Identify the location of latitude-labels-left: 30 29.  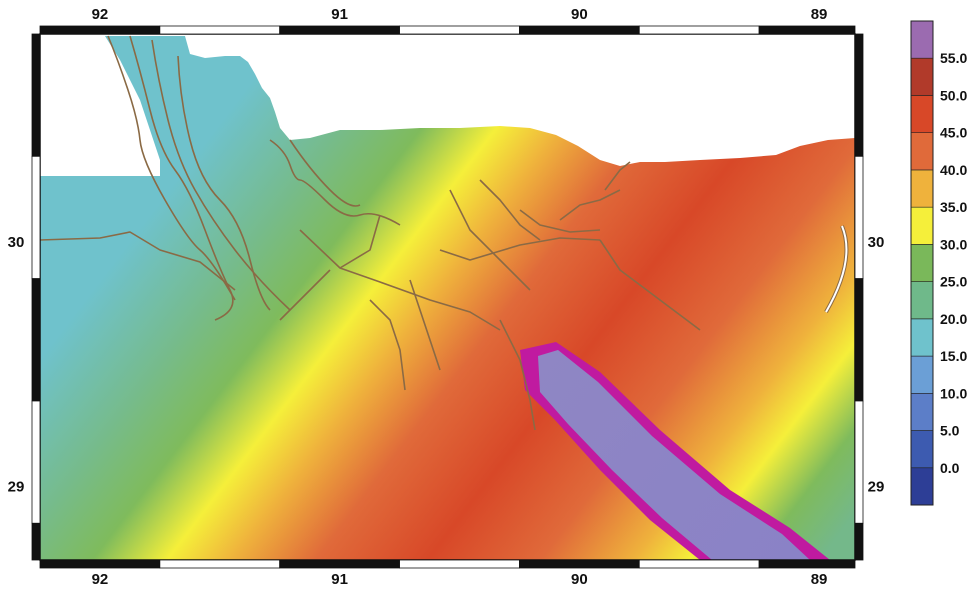
(16, 365).